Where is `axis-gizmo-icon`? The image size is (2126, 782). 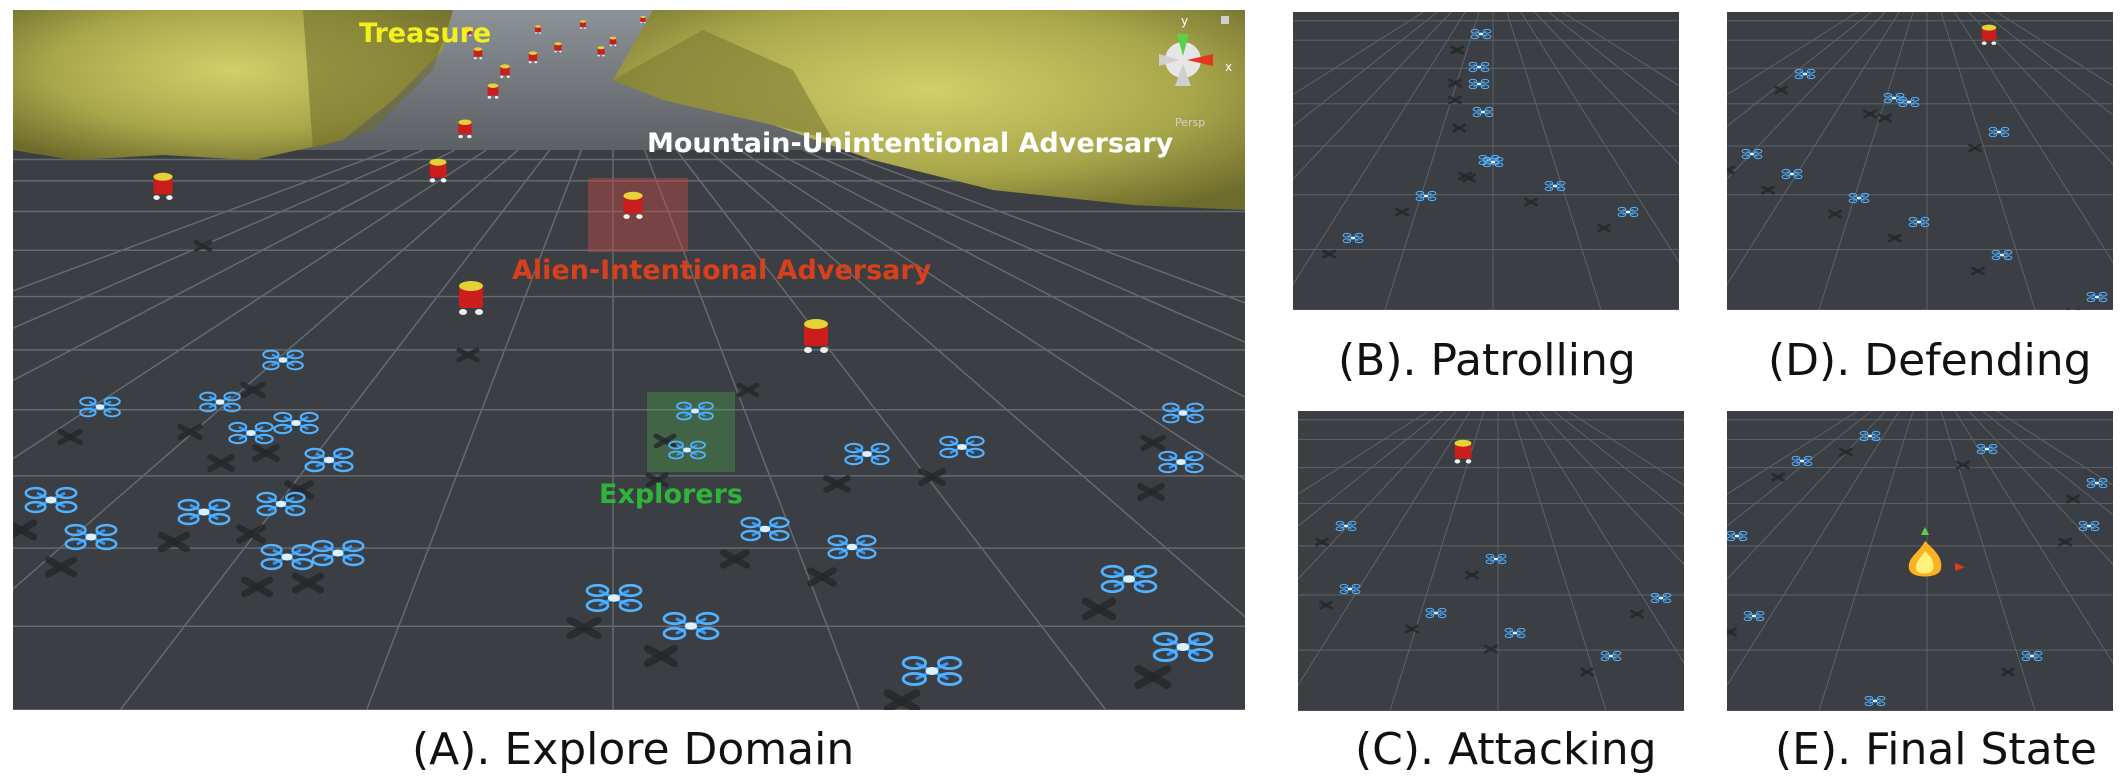
axis-gizmo-icon is located at coordinates (1194, 51).